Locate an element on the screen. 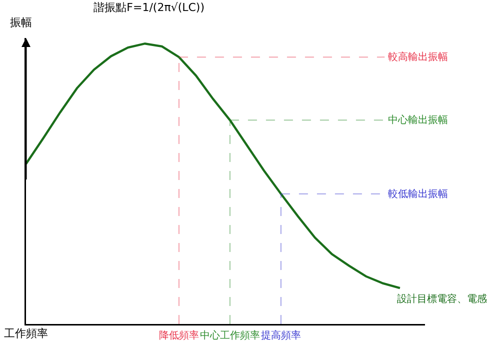 Image resolution: width=493 pixels, height=348 pixels. ref-line-label: 中心輸出振幅 is located at coordinates (418, 120).